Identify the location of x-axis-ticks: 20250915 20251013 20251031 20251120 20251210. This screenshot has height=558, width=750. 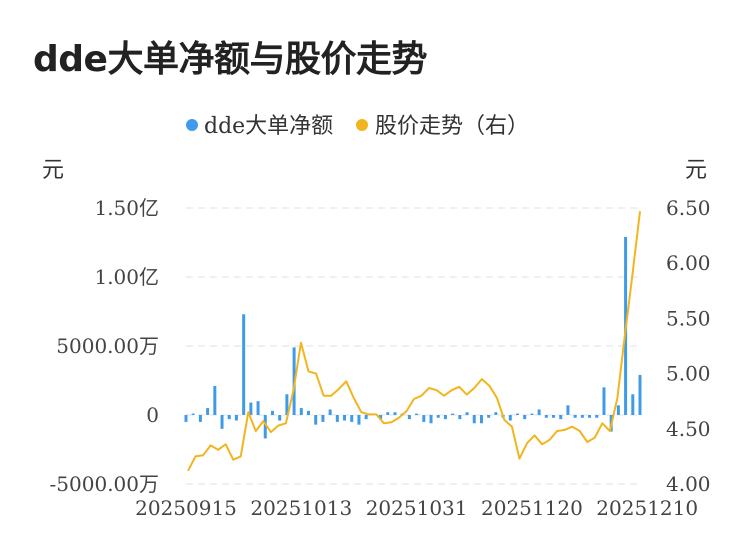
(416, 508).